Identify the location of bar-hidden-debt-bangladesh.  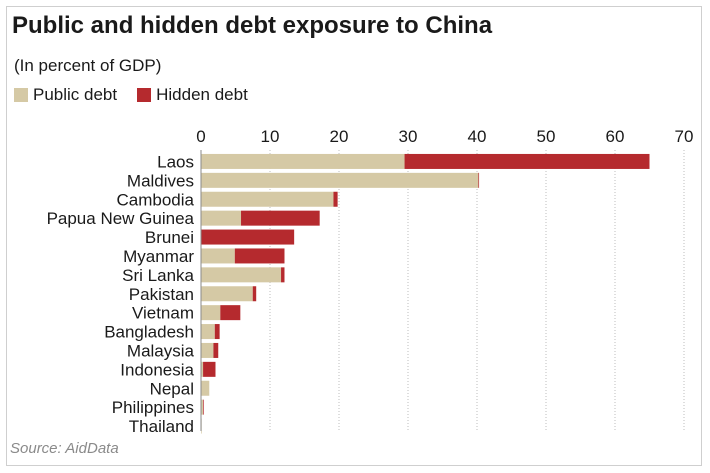
(217, 332).